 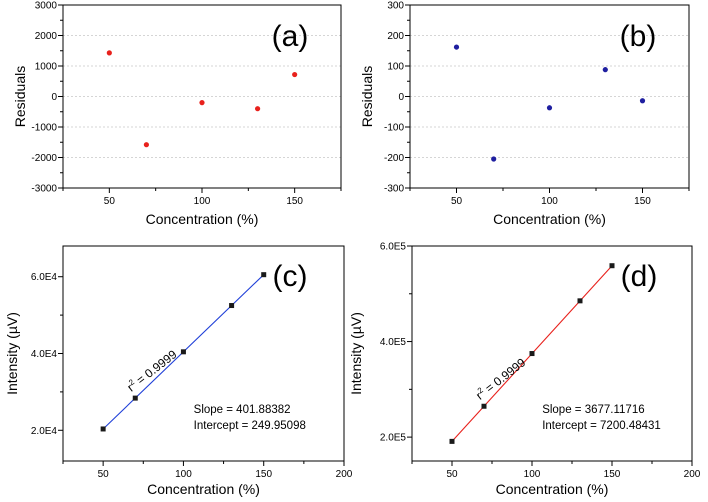 What do you see at coordinates (393, 438) in the screenshot?
I see `y-tick-label: 2.0E5` at bounding box center [393, 438].